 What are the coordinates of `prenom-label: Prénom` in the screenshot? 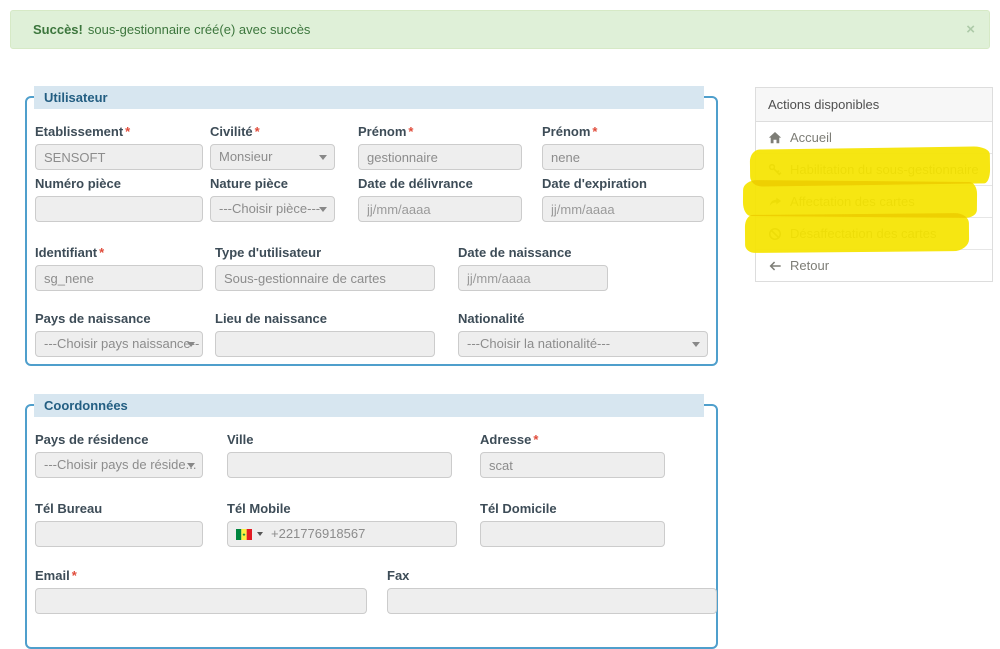 It's located at (382, 131).